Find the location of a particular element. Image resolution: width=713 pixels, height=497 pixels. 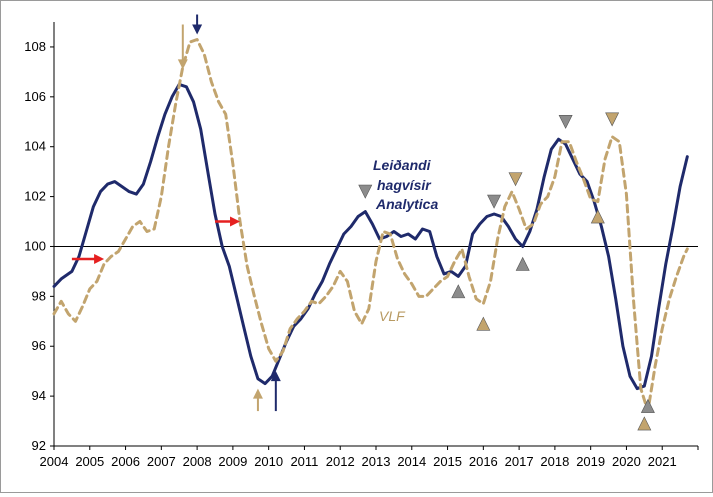

y-tick-label: 104 is located at coordinates (35, 146).